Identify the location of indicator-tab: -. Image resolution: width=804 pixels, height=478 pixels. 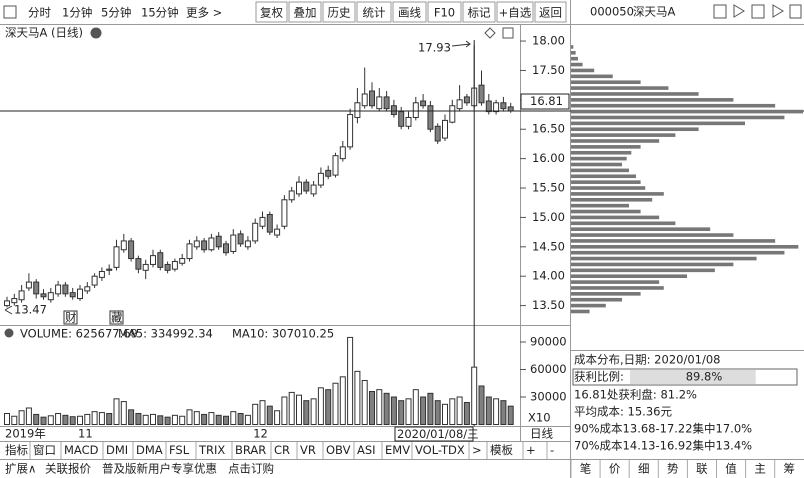
(552, 450).